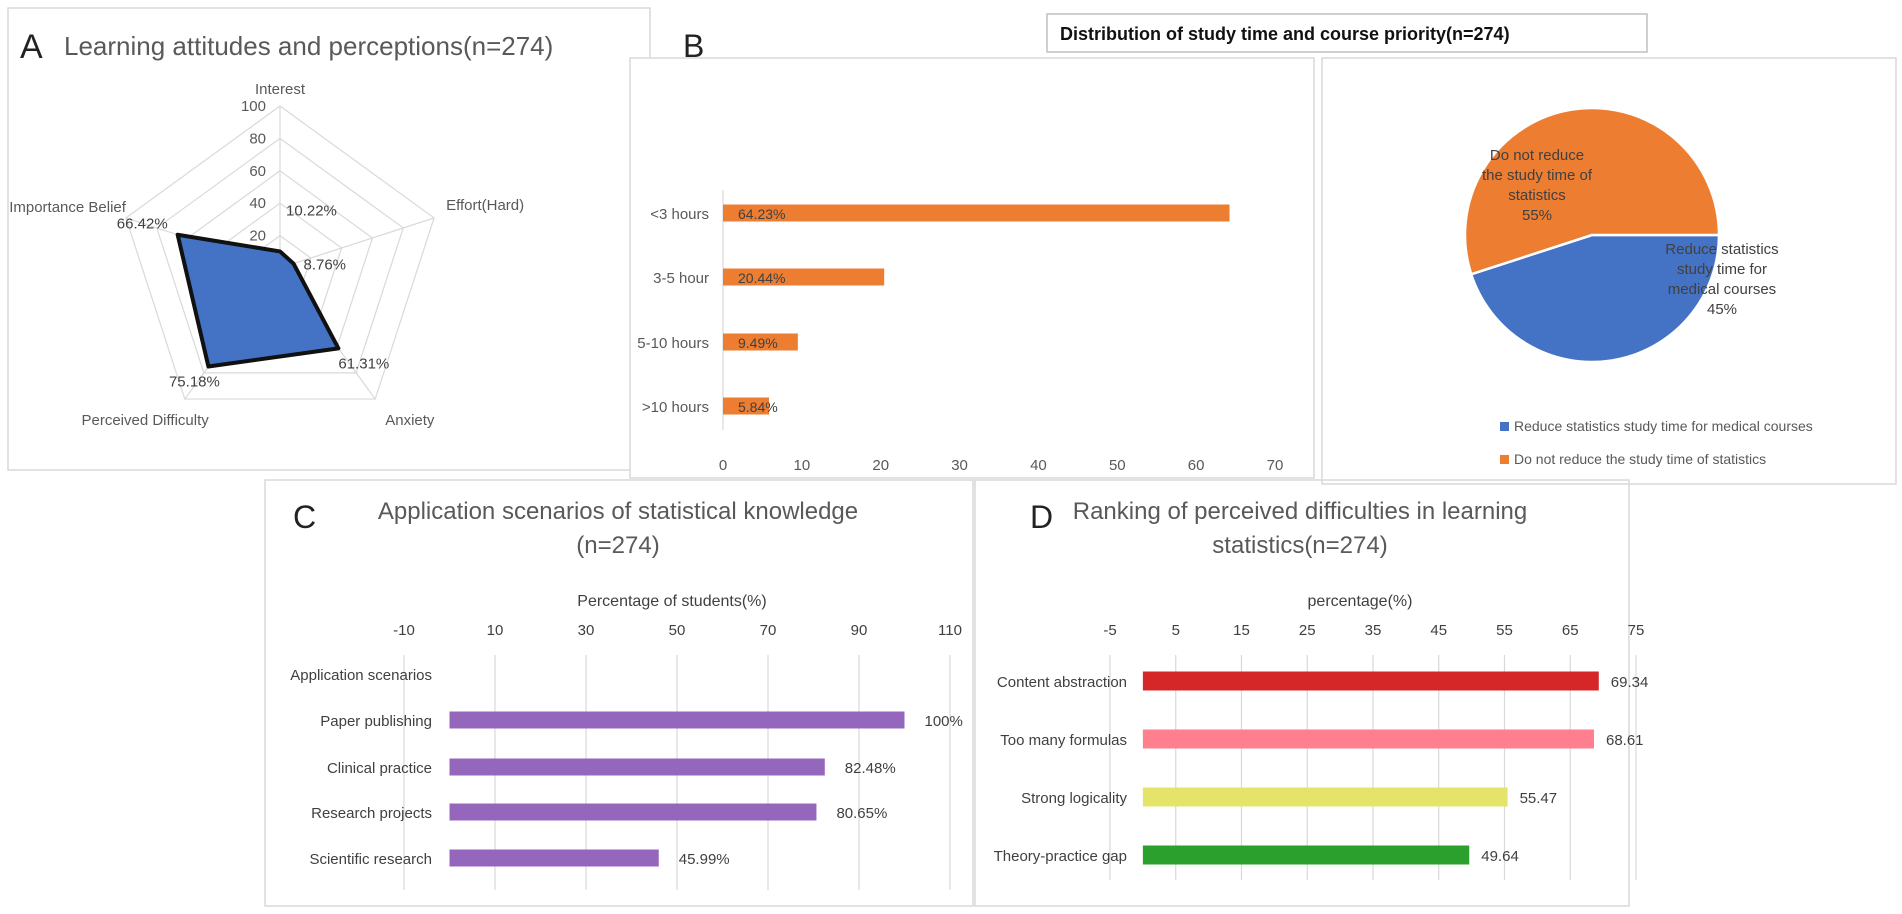  What do you see at coordinates (761, 278) in the screenshot?
I see `b-value-label: 20.44%` at bounding box center [761, 278].